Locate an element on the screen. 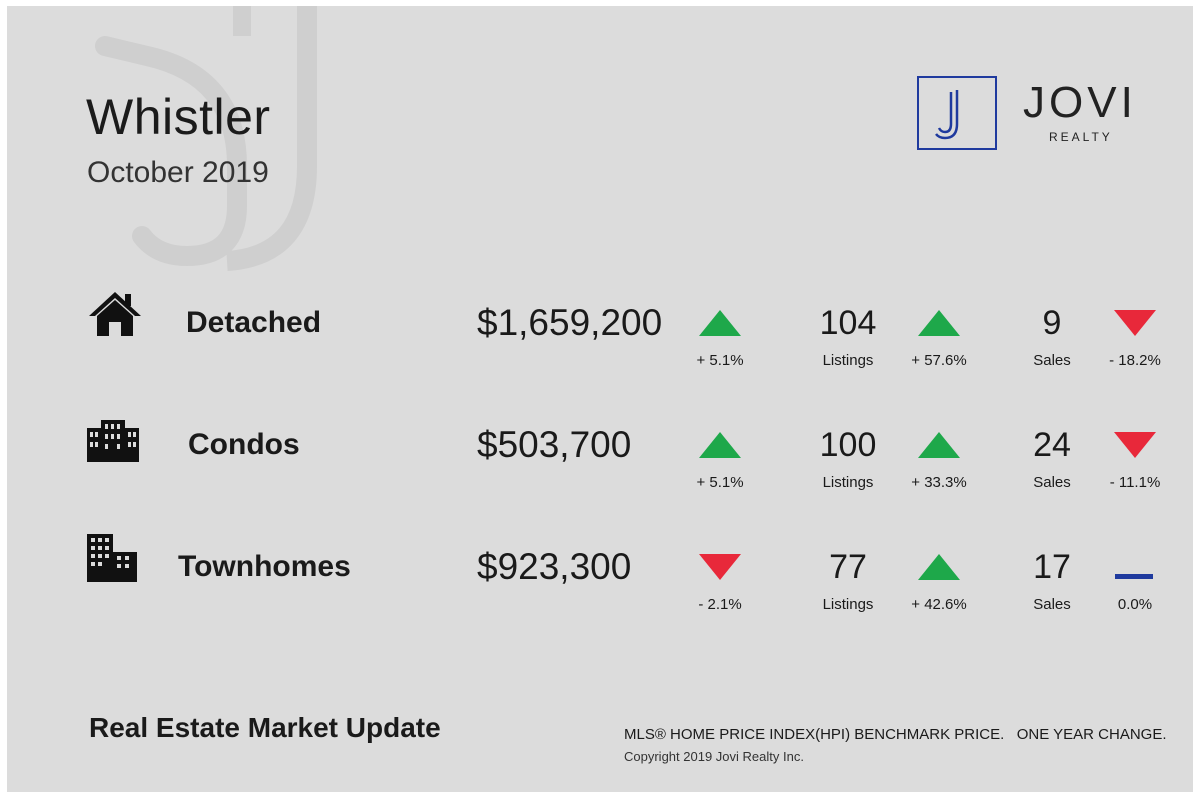  sales-change: - 18.2% is located at coordinates (1135, 360).